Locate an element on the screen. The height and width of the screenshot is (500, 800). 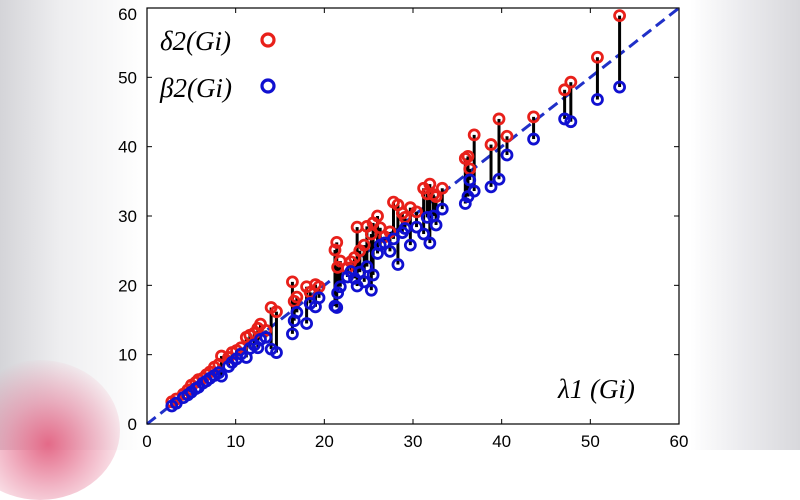
x-tick-label: 10 is located at coordinates (235, 441).